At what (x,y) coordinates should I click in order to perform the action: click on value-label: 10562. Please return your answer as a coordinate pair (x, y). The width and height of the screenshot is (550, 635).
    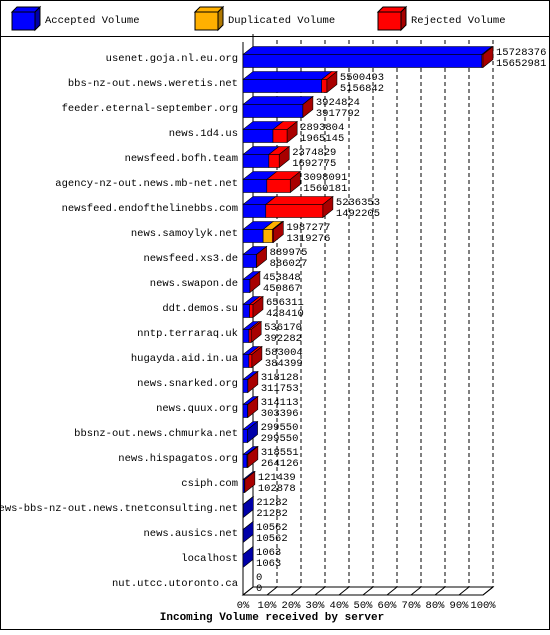
    Looking at the image, I should click on (272, 539).